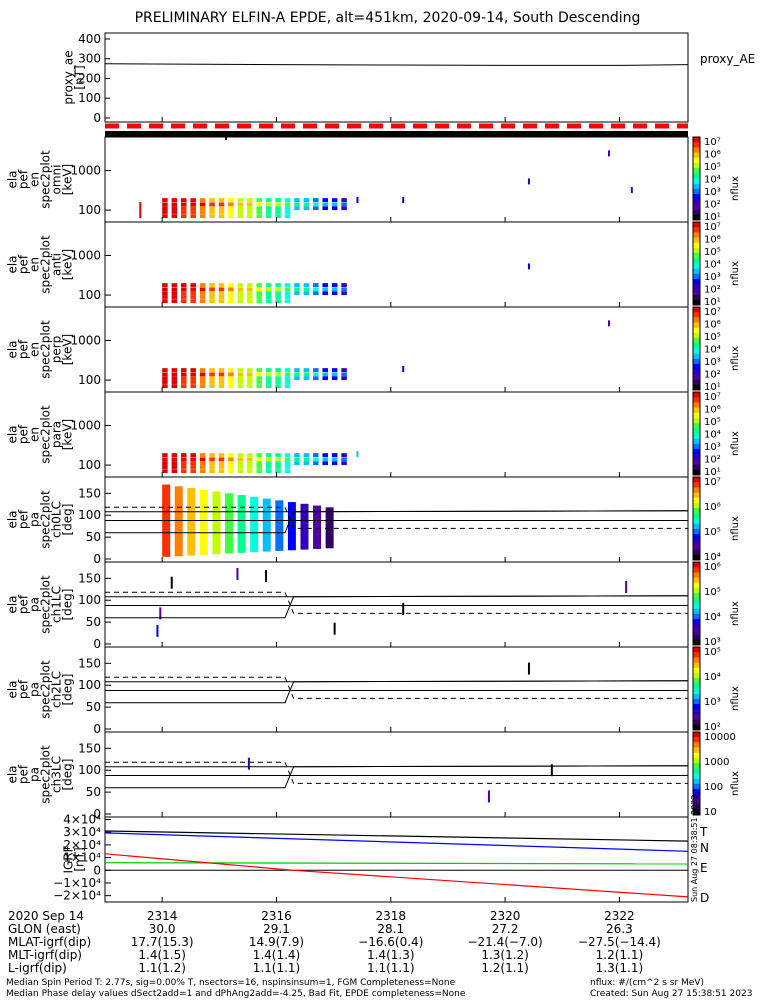 The width and height of the screenshot is (775, 1000). What do you see at coordinates (89, 515) in the screenshot?
I see `pa_ch0-ytick-label: 100` at bounding box center [89, 515].